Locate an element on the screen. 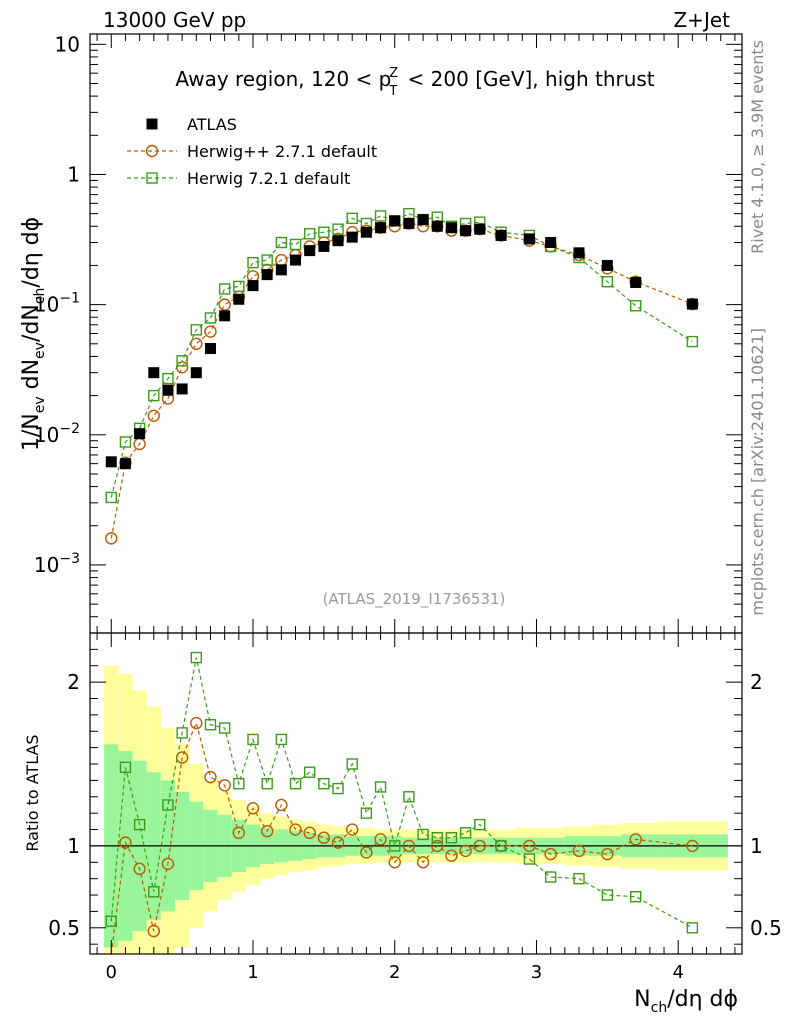 This screenshot has width=786, height=1024. analysis-label: (ATLAS_2019_I1736531) is located at coordinates (414, 599).